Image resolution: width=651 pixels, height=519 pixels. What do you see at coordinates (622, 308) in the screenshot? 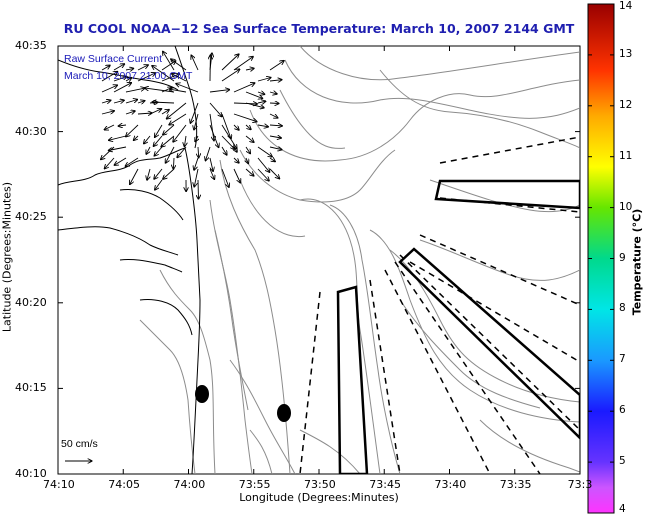
I see `colorbar-tick-label: 8` at bounding box center [622, 308].